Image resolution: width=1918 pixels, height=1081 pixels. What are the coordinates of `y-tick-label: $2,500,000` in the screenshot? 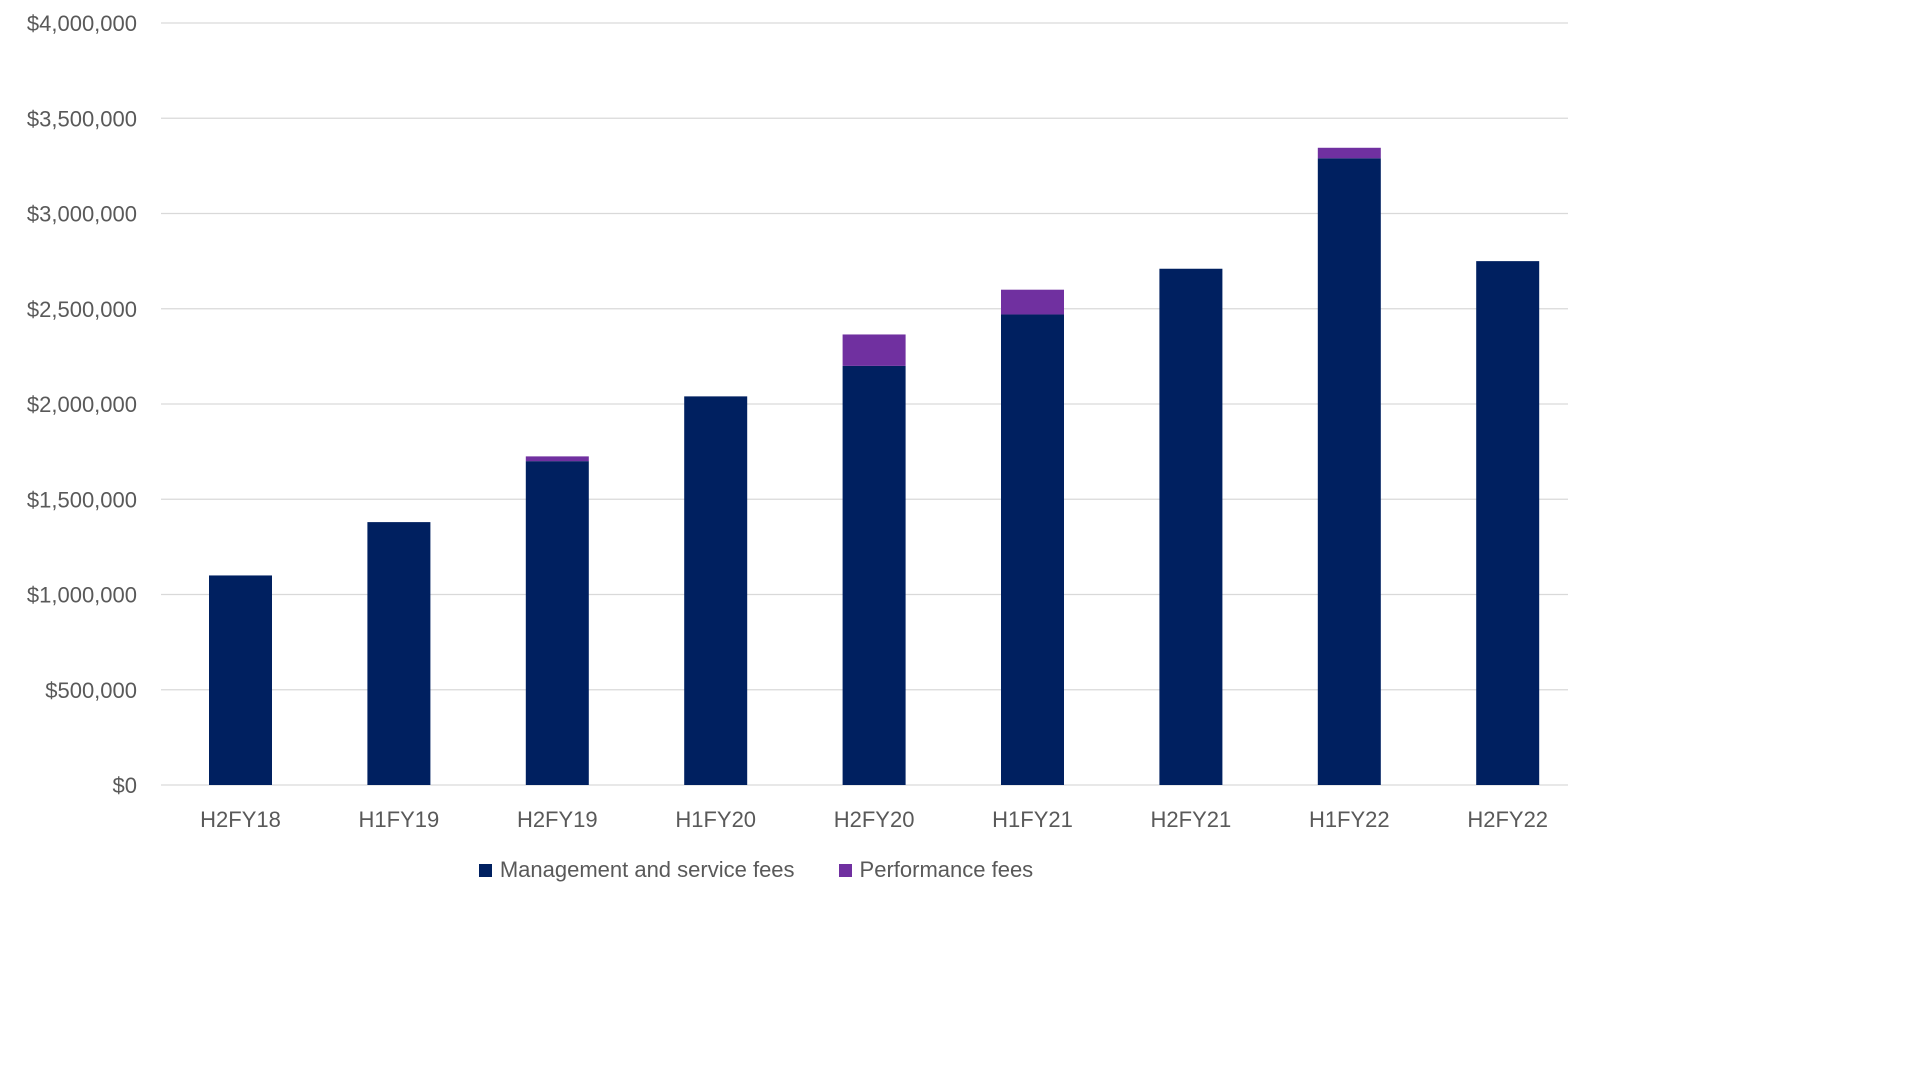 It's located at (82, 309).